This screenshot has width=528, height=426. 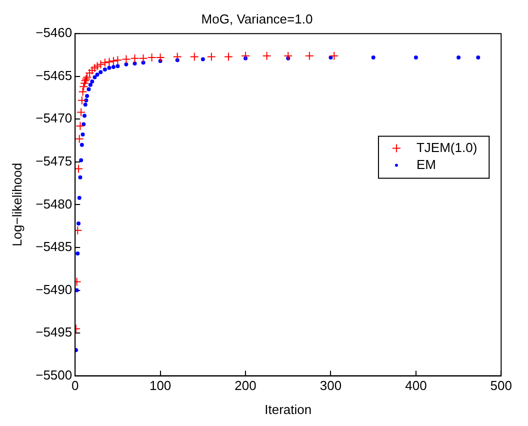 What do you see at coordinates (54, 161) in the screenshot?
I see `y-tick-label: −5475` at bounding box center [54, 161].